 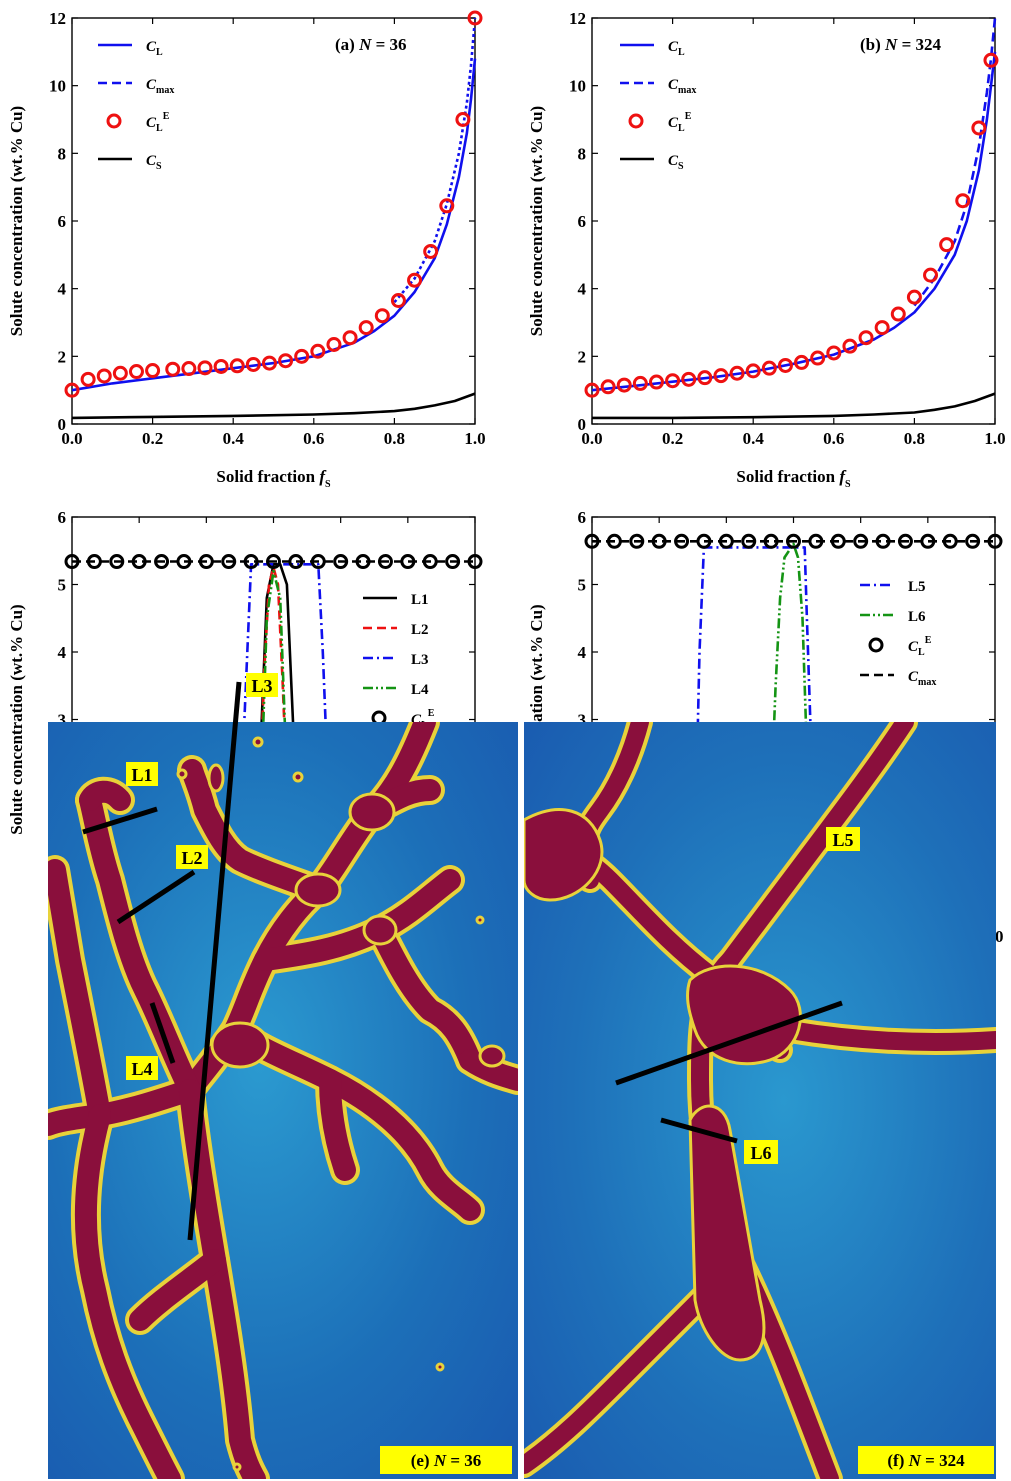 What do you see at coordinates (120, 820) in the screenshot?
I see `probe-line-l1` at bounding box center [120, 820].